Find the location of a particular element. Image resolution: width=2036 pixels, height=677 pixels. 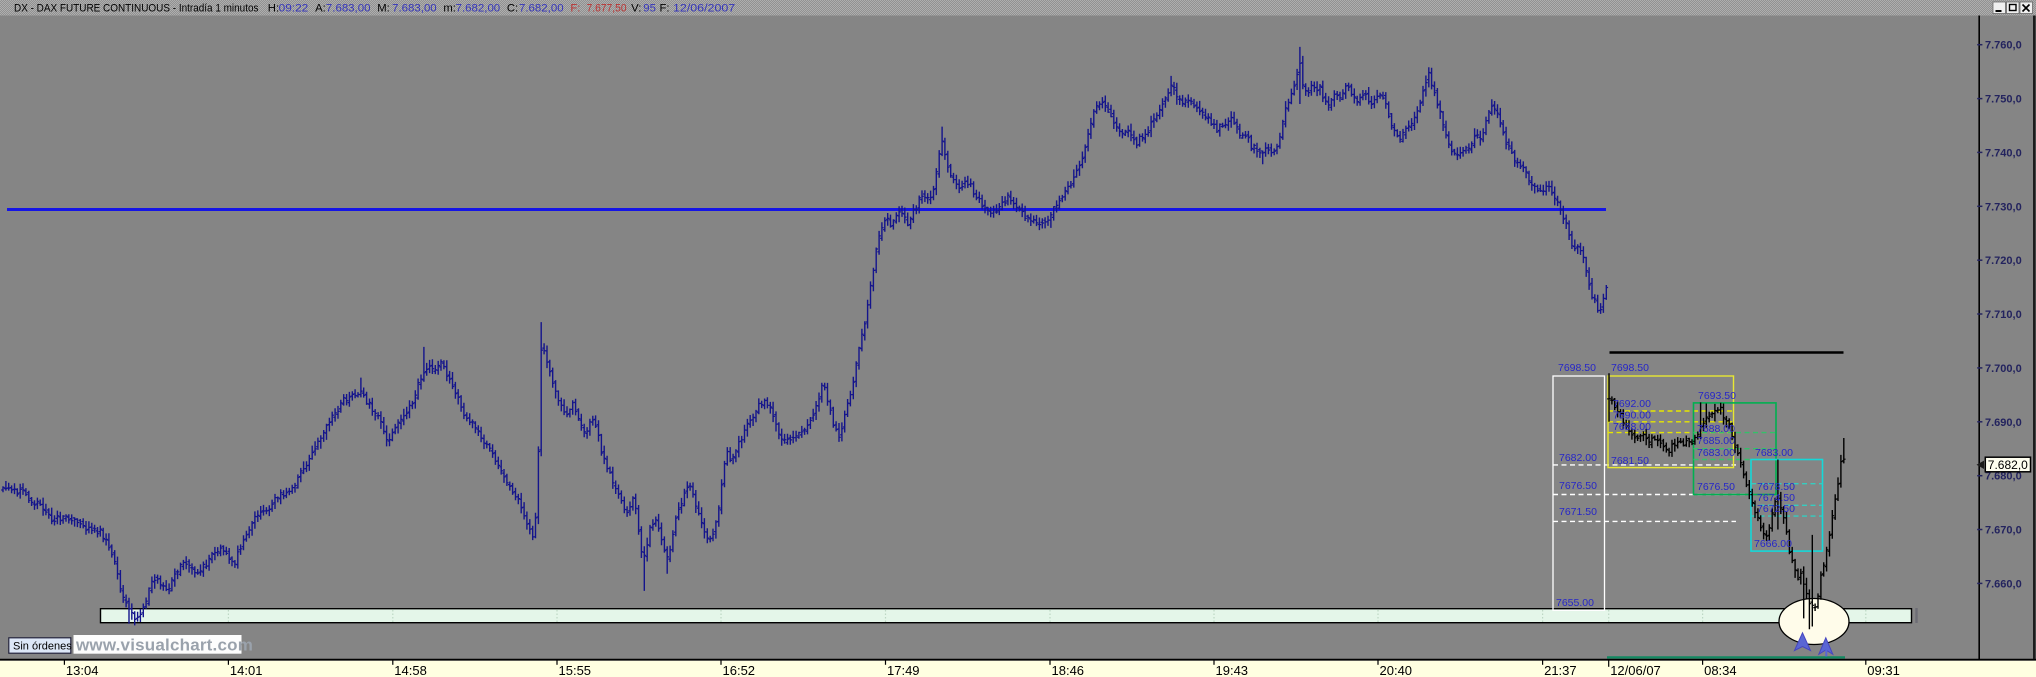

svg-text: 7.690,0 is located at coordinates (2003, 423).